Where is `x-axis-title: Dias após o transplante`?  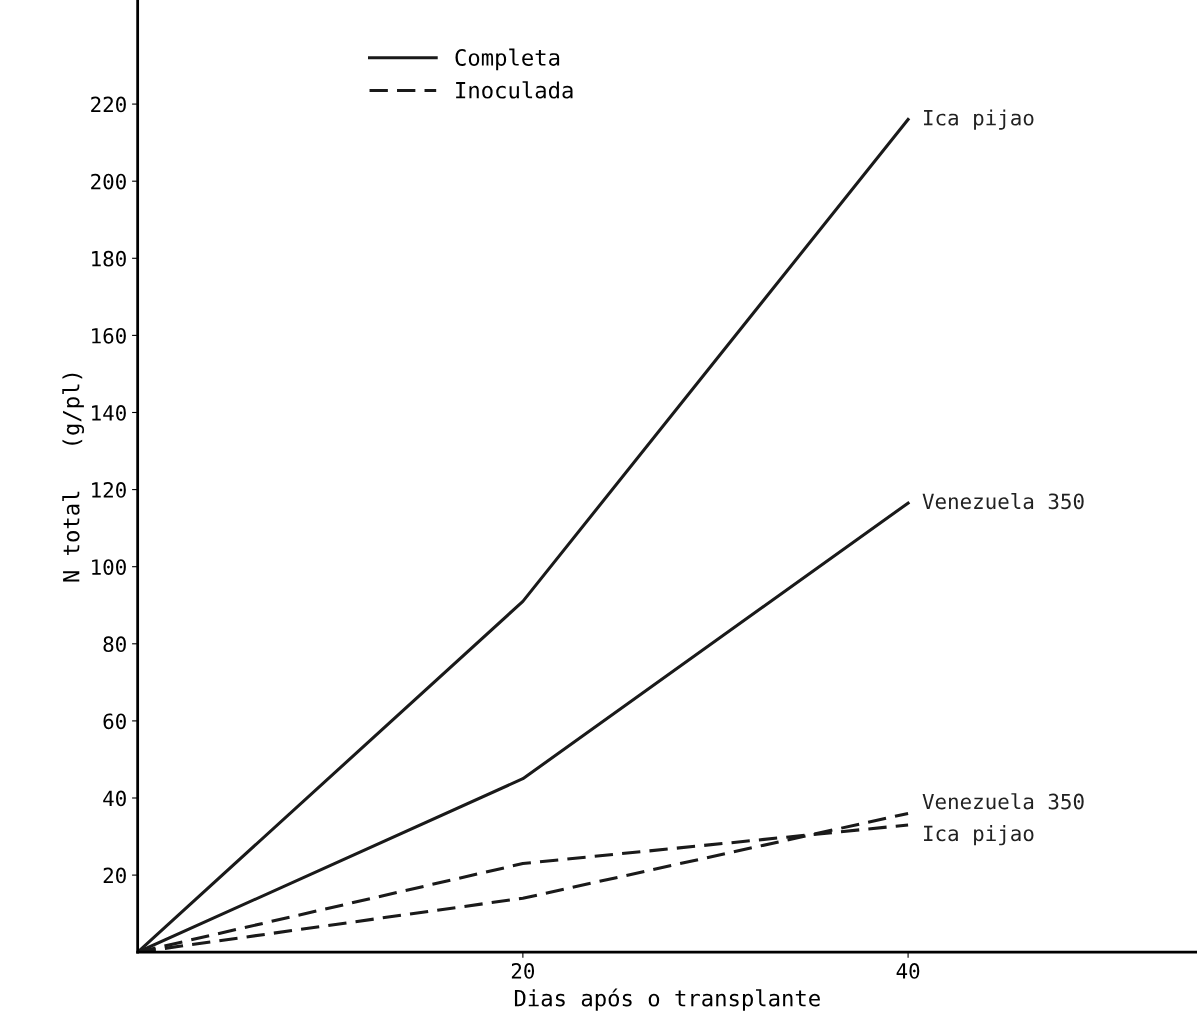
x-axis-title: Dias após o transplante is located at coordinates (667, 999).